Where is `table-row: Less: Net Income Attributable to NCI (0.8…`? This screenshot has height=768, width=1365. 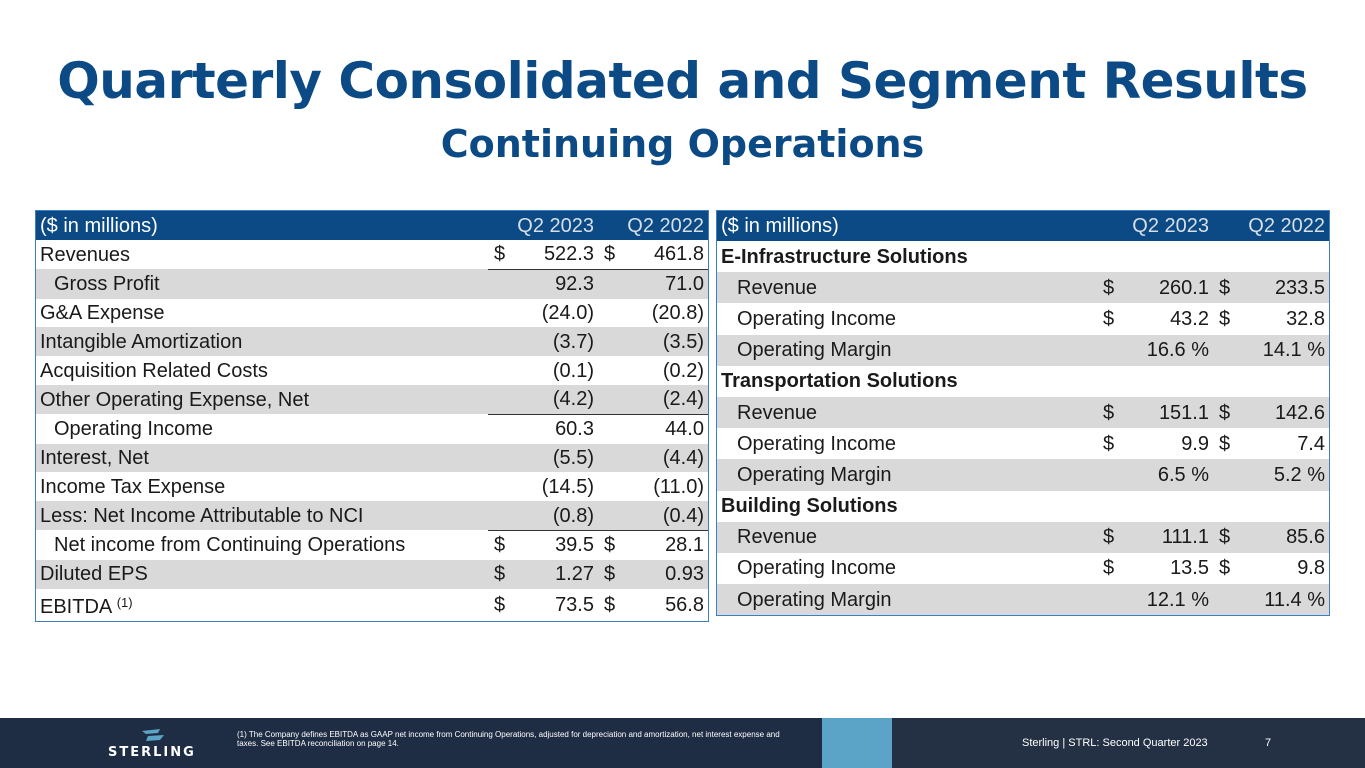 table-row: Less: Net Income Attributable to NCI (0.8… is located at coordinates (372, 516).